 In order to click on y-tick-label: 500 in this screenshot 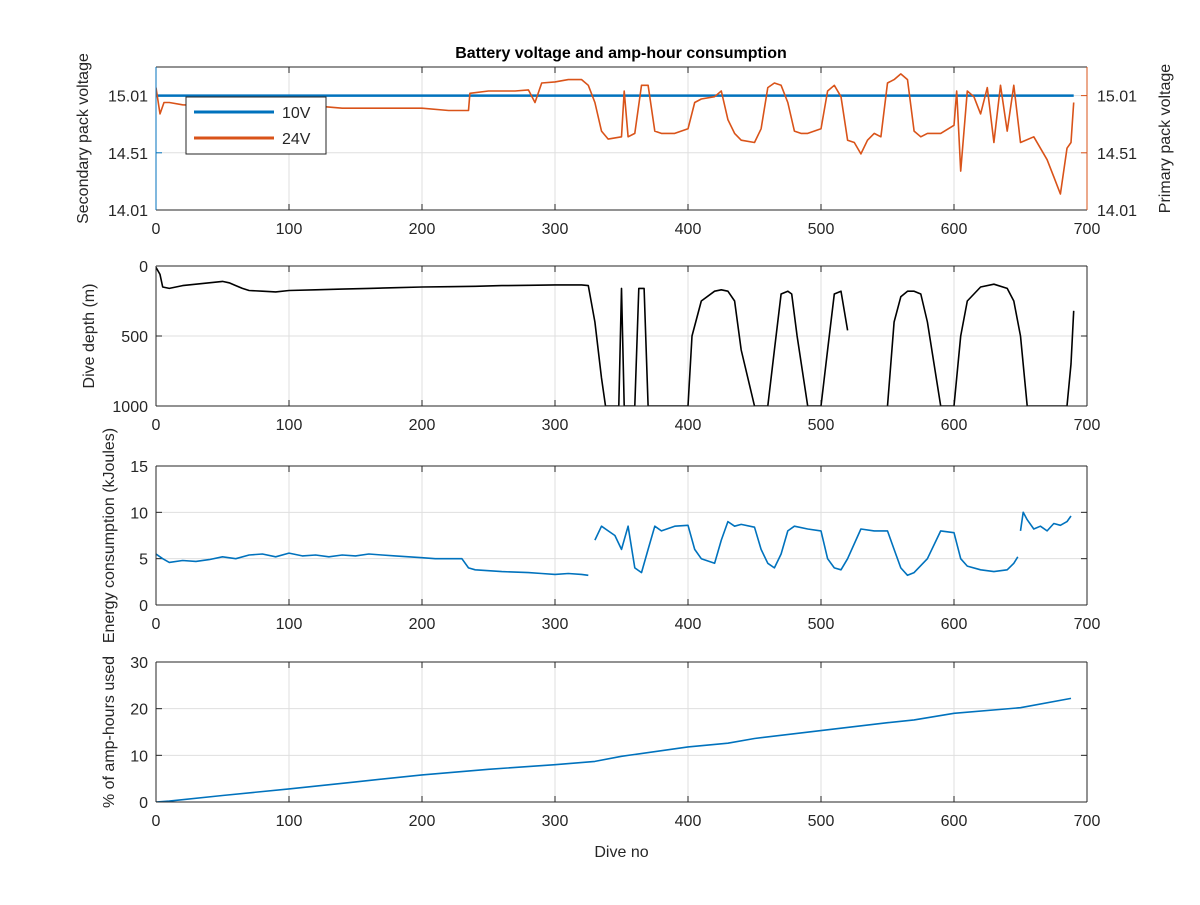, I will do `click(134, 337)`.